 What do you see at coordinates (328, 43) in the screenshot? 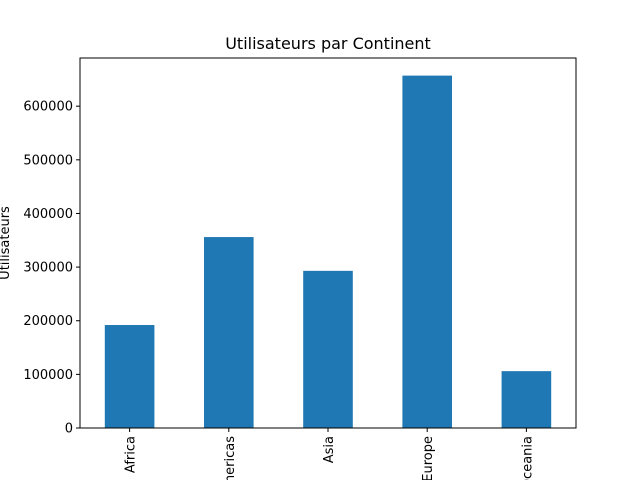
I see `chart-title: Utilisateurs par Continent` at bounding box center [328, 43].